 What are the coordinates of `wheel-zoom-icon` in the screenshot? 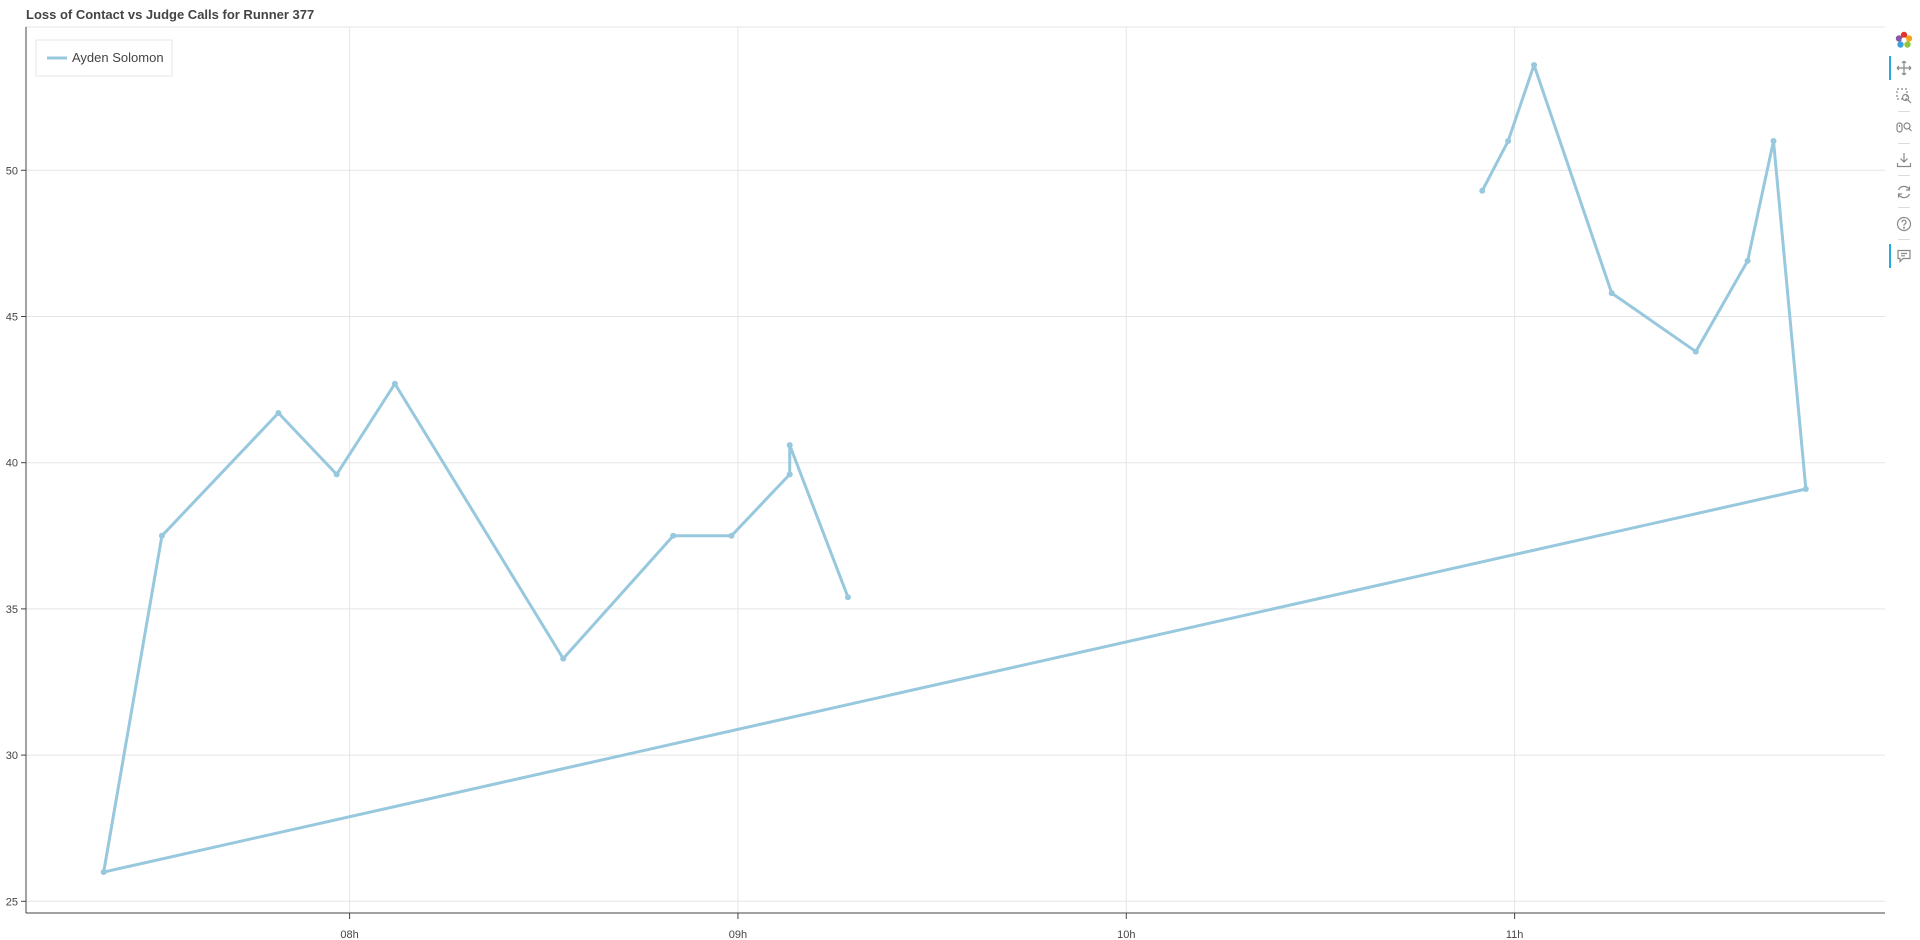 It's located at (1904, 128).